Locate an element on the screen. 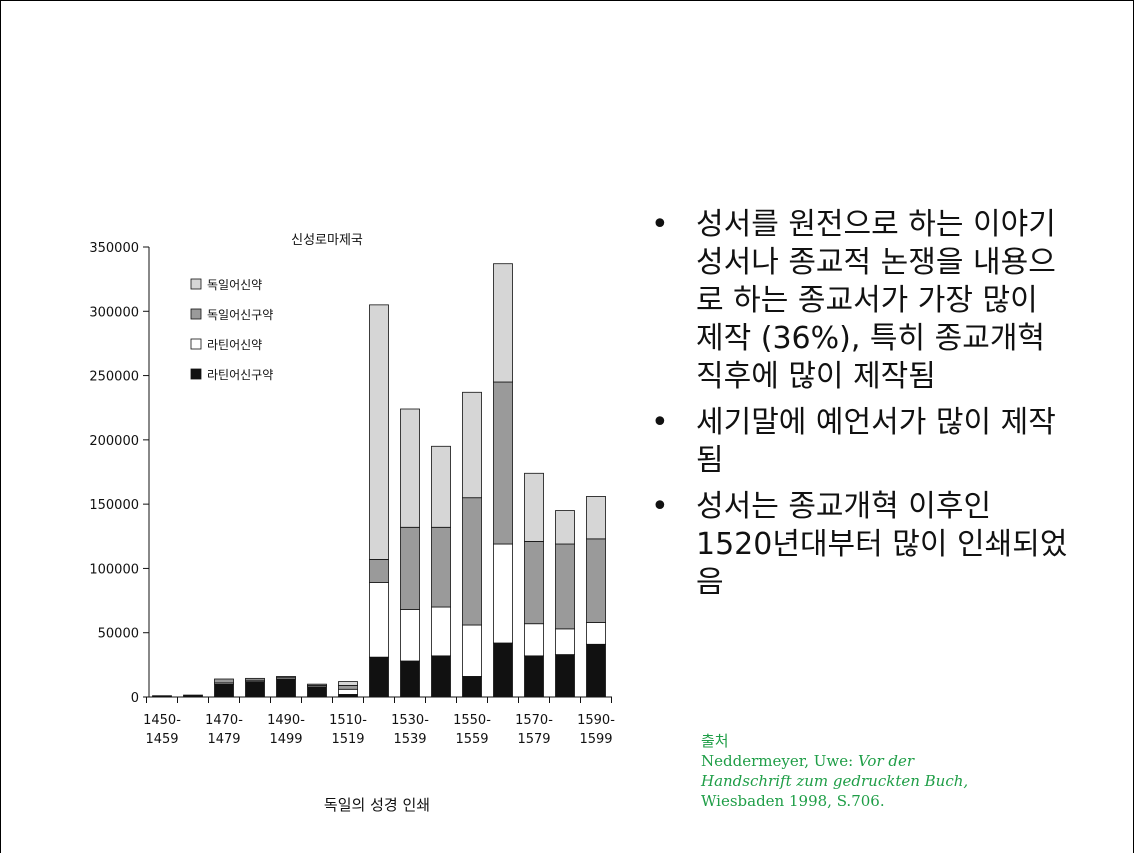 This screenshot has width=1136, height=854. y-tick-label: 200000 is located at coordinates (114, 441).